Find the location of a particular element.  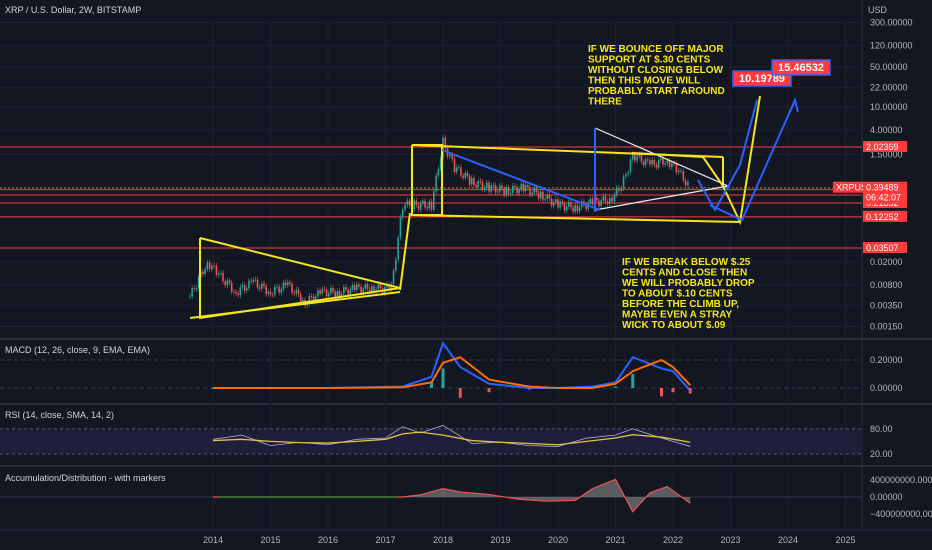

target-label: 15.46532 is located at coordinates (801, 68).